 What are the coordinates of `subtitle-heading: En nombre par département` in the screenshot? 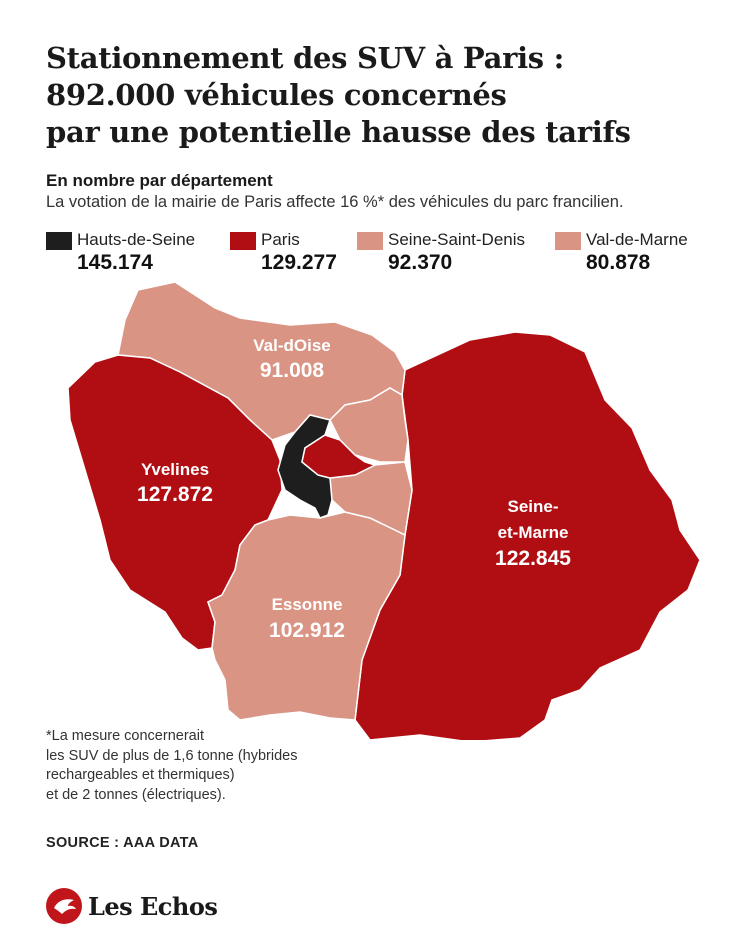 It's located at (159, 180).